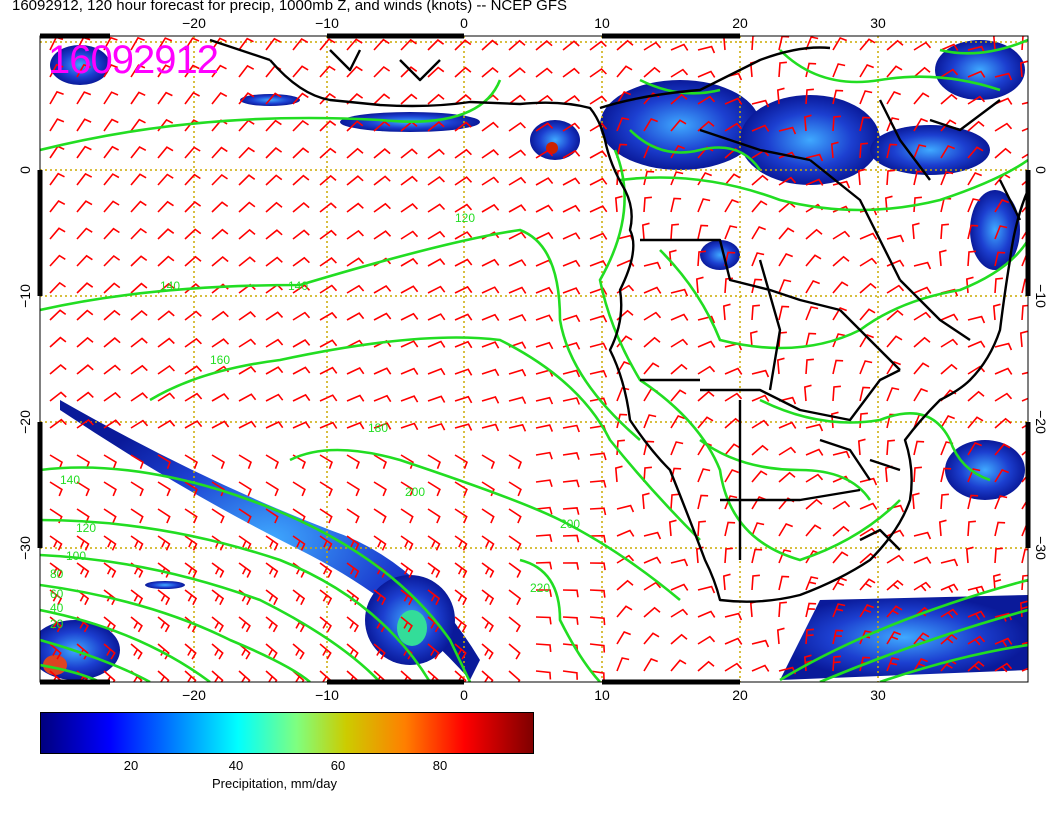  What do you see at coordinates (415, 492) in the screenshot?
I see `contour-label: 200` at bounding box center [415, 492].